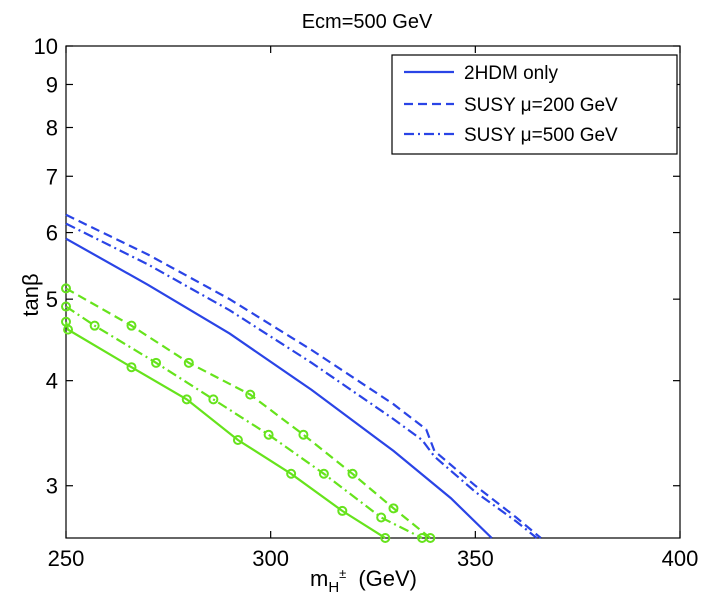  I want to click on y-tick-label: 10, so click(46, 46).